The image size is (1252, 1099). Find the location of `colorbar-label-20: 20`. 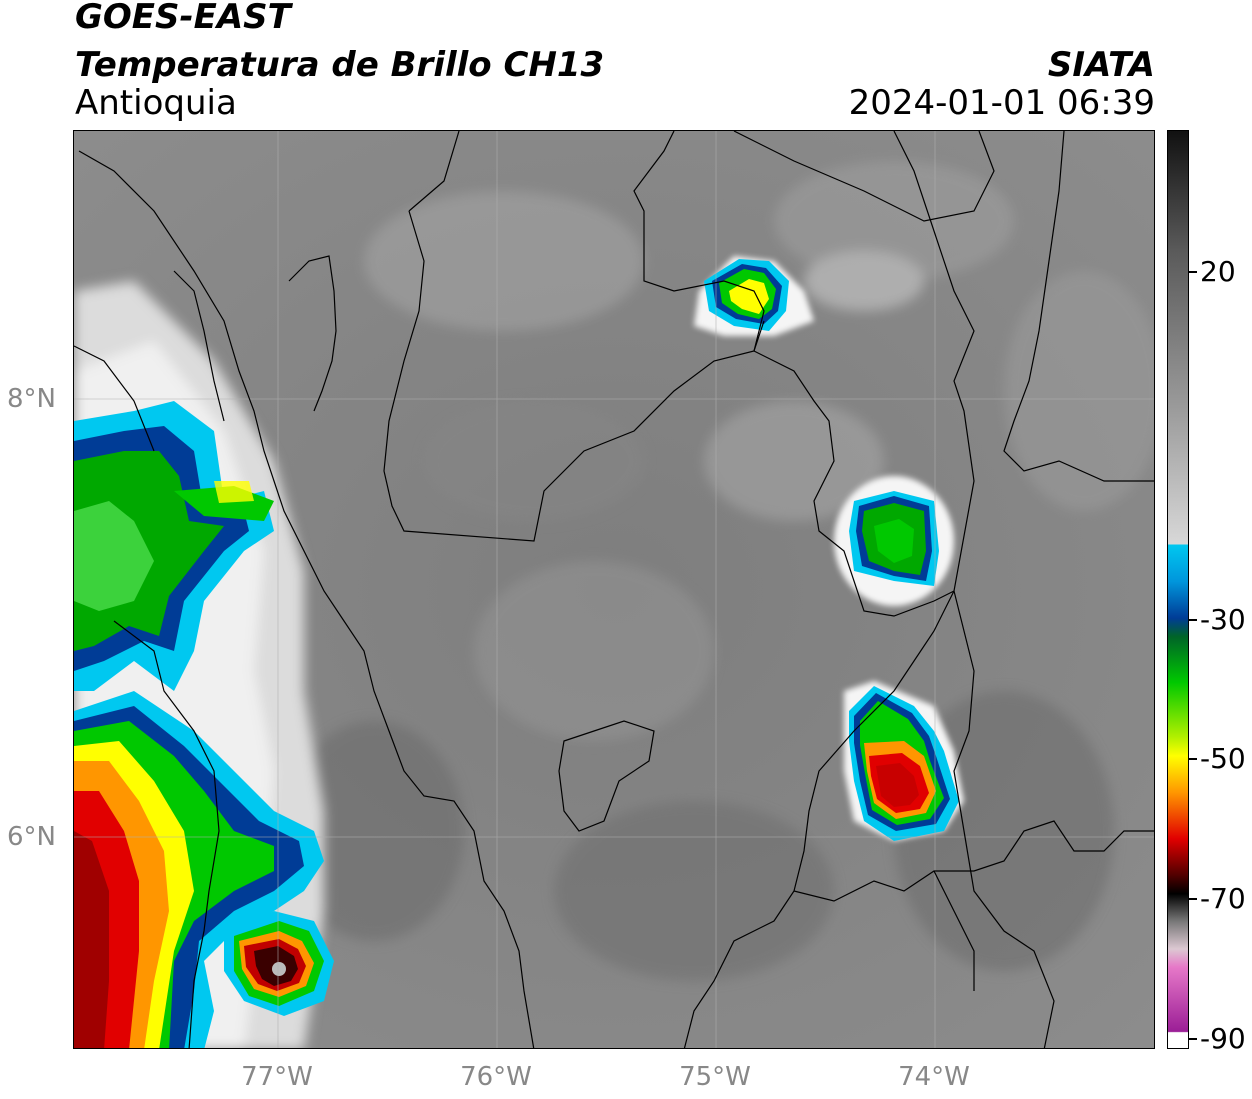

colorbar-label-20: 20 is located at coordinates (1218, 271).